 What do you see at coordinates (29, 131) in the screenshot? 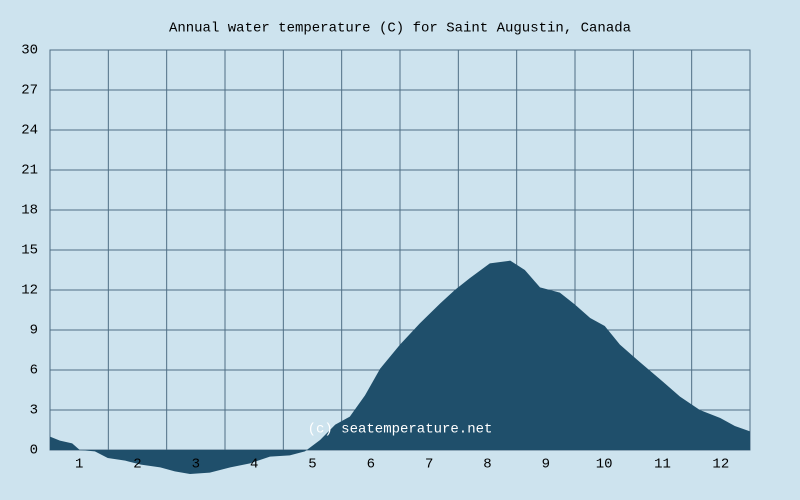
I see `y-tick-label: 24` at bounding box center [29, 131].